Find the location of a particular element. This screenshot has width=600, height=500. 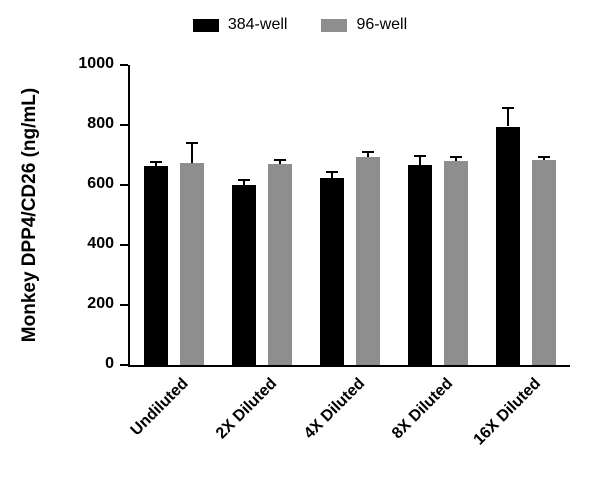

y-axis-title: Monkey DPP4/CD26 (ng/mL) is located at coordinates (29, 215).